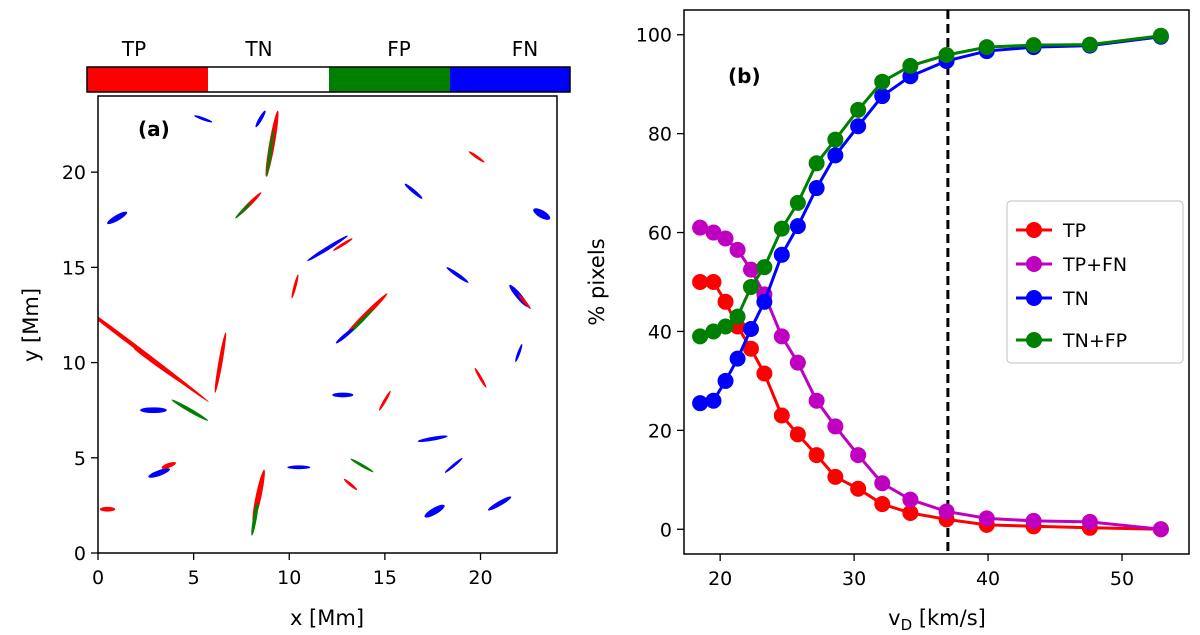 The height and width of the screenshot is (635, 1200). What do you see at coordinates (1122, 579) in the screenshot?
I see `panel-b-xtick-label: 50` at bounding box center [1122, 579].